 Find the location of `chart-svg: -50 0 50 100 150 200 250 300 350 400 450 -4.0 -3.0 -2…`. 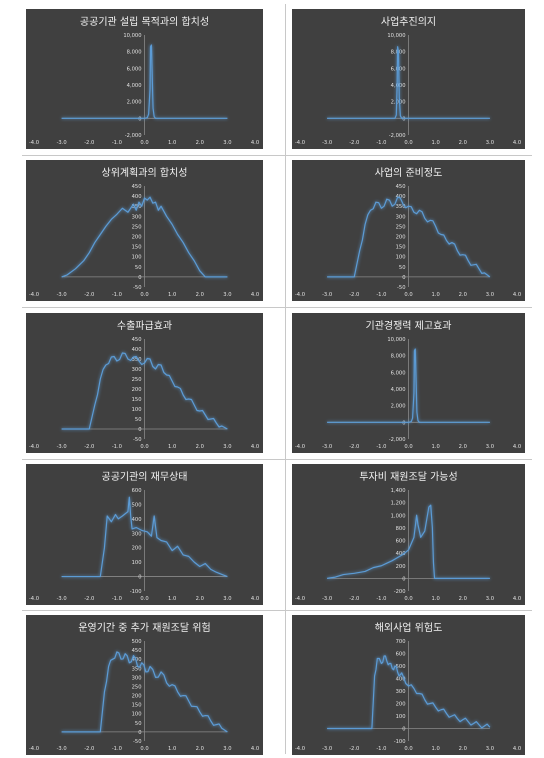

chart-svg: -50 0 50 100 150 200 250 300 350 400 450 -4.0 -3.0 -2… is located at coordinates (144, 241).